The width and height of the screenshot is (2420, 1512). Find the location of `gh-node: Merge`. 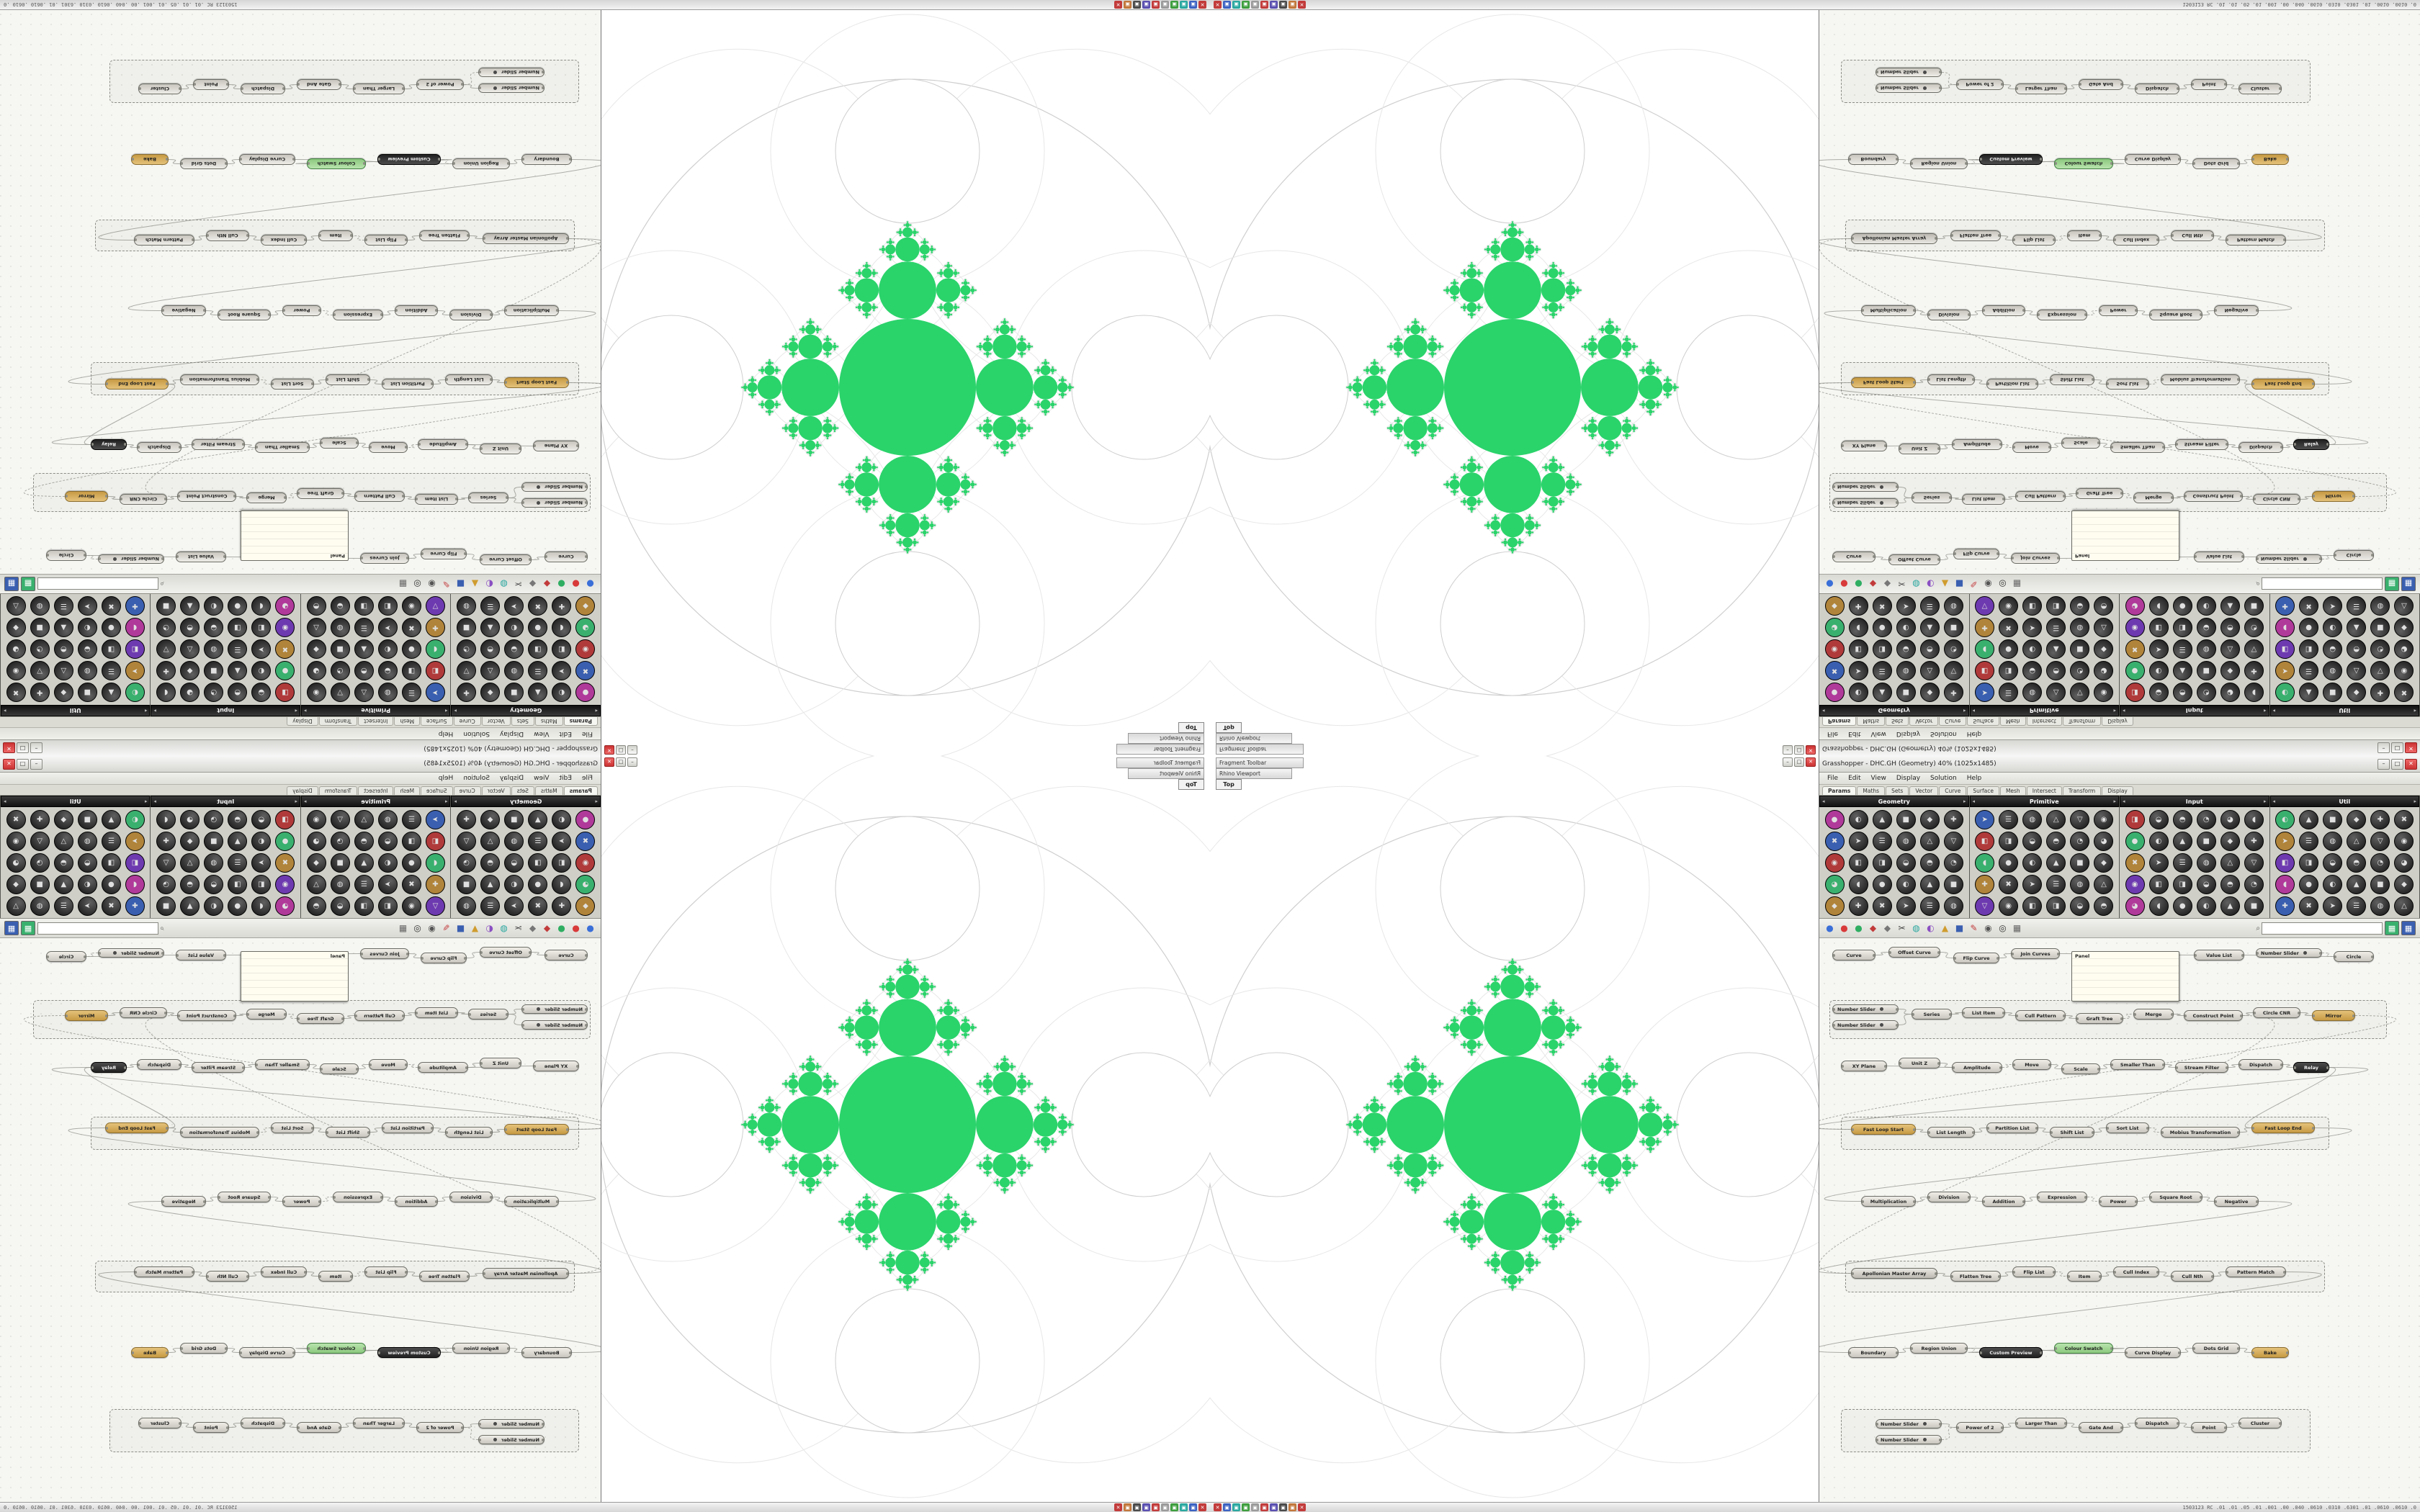

gh-node: Merge is located at coordinates (266, 497).